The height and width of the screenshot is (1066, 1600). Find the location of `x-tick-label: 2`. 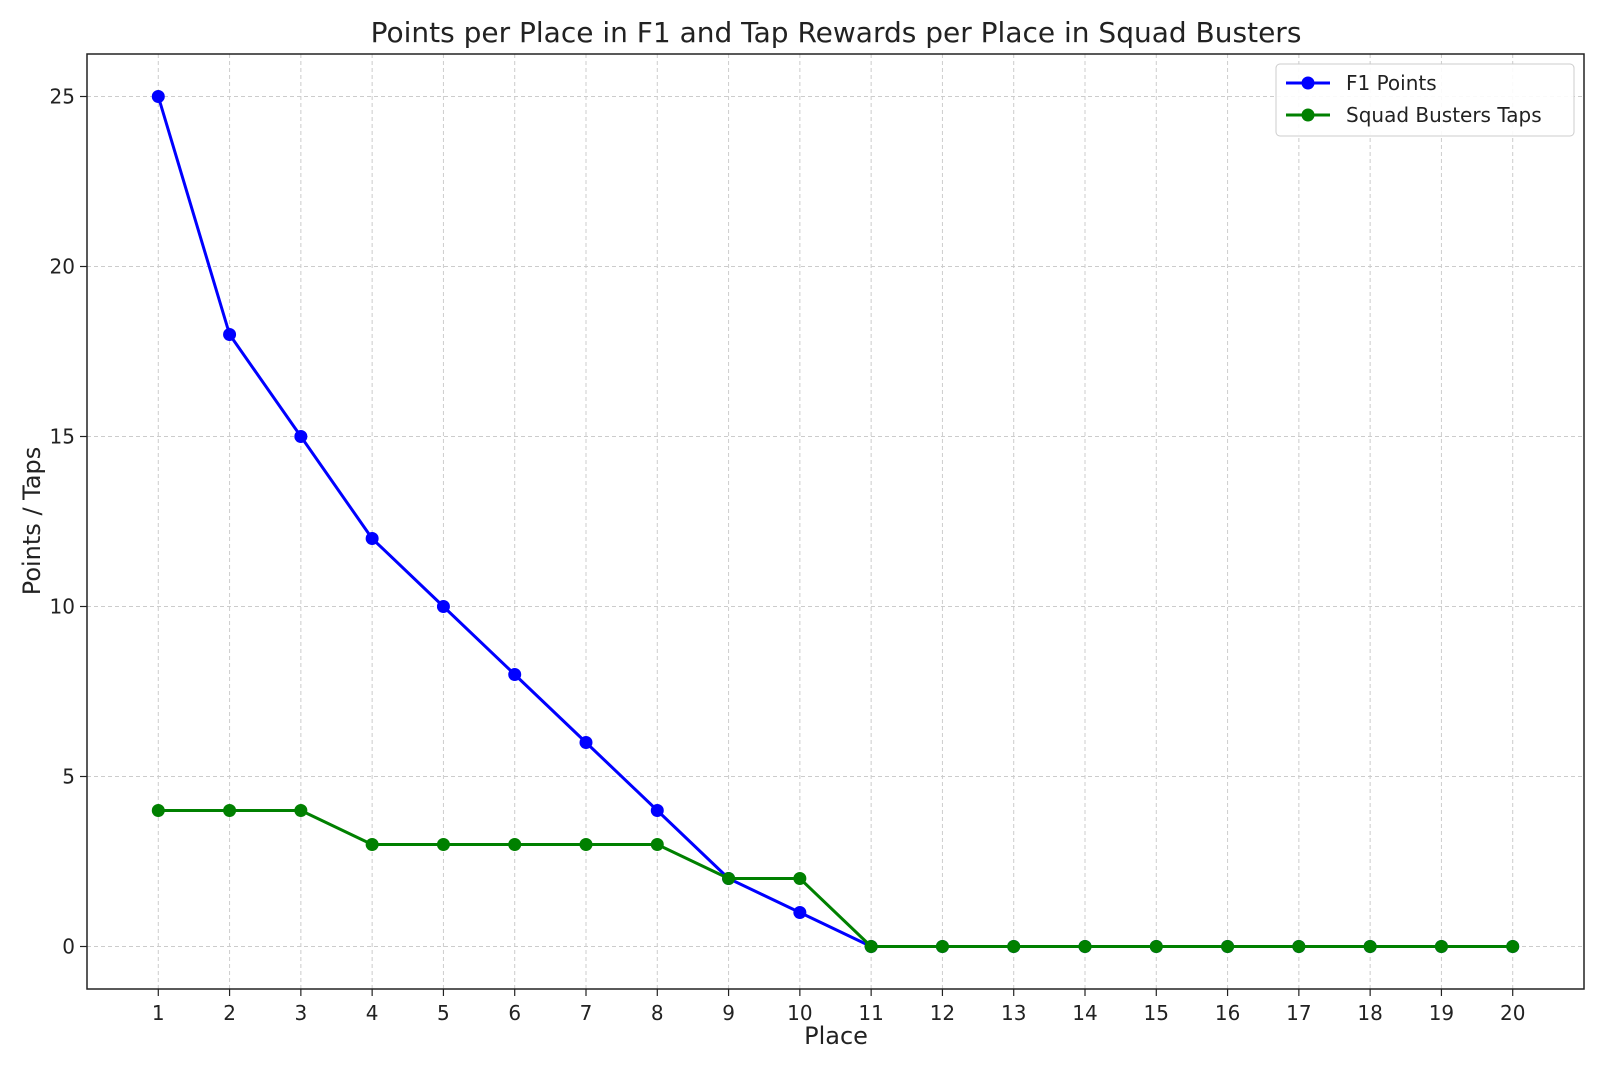

x-tick-label: 2 is located at coordinates (229, 1013).